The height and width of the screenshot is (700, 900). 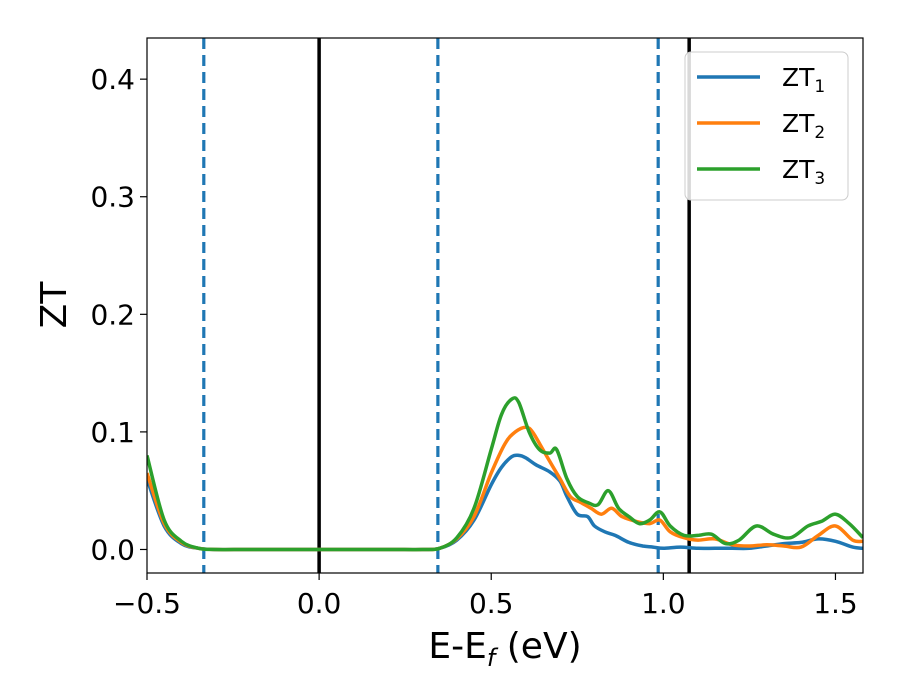 What do you see at coordinates (819, 87) in the screenshot?
I see `legend-label-subscript: 1` at bounding box center [819, 87].